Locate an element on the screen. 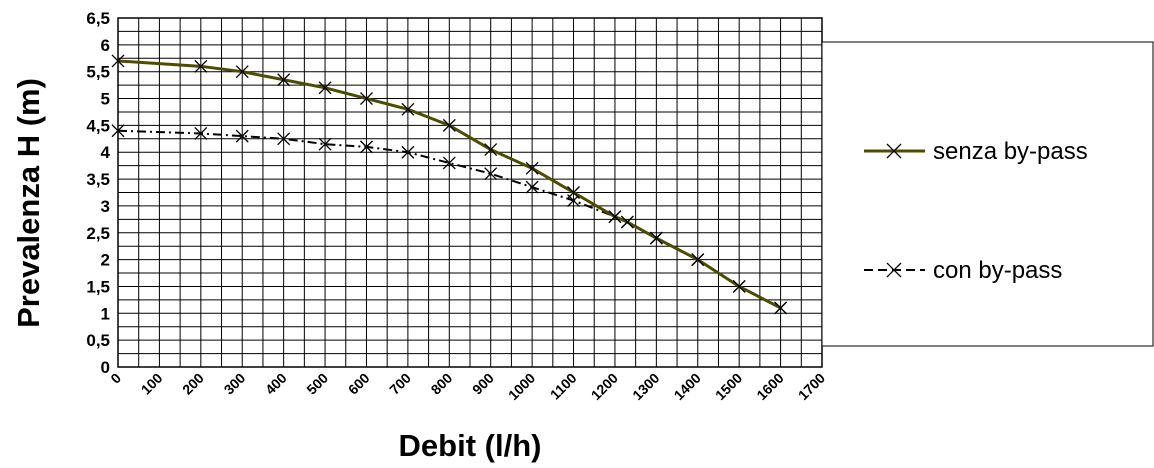 This screenshot has height=468, width=1154. y-tick-label: 0 is located at coordinates (105, 367).